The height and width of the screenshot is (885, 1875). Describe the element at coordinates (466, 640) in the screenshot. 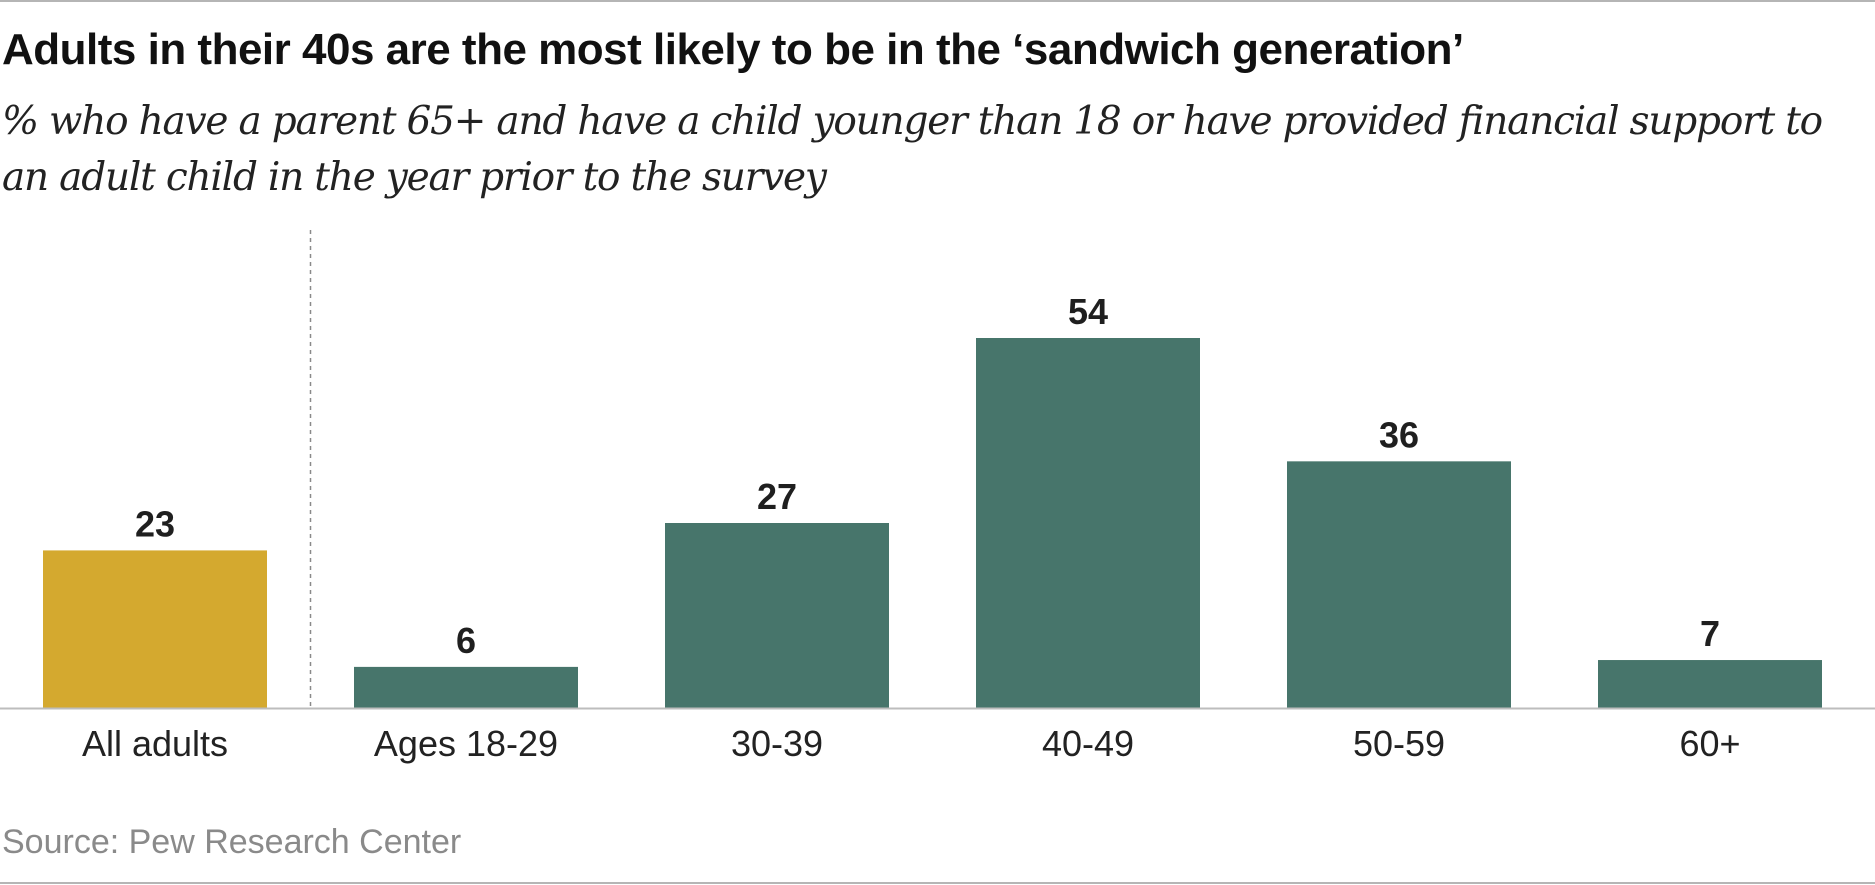

I see `value-label-ages-18-29: 6` at that location.